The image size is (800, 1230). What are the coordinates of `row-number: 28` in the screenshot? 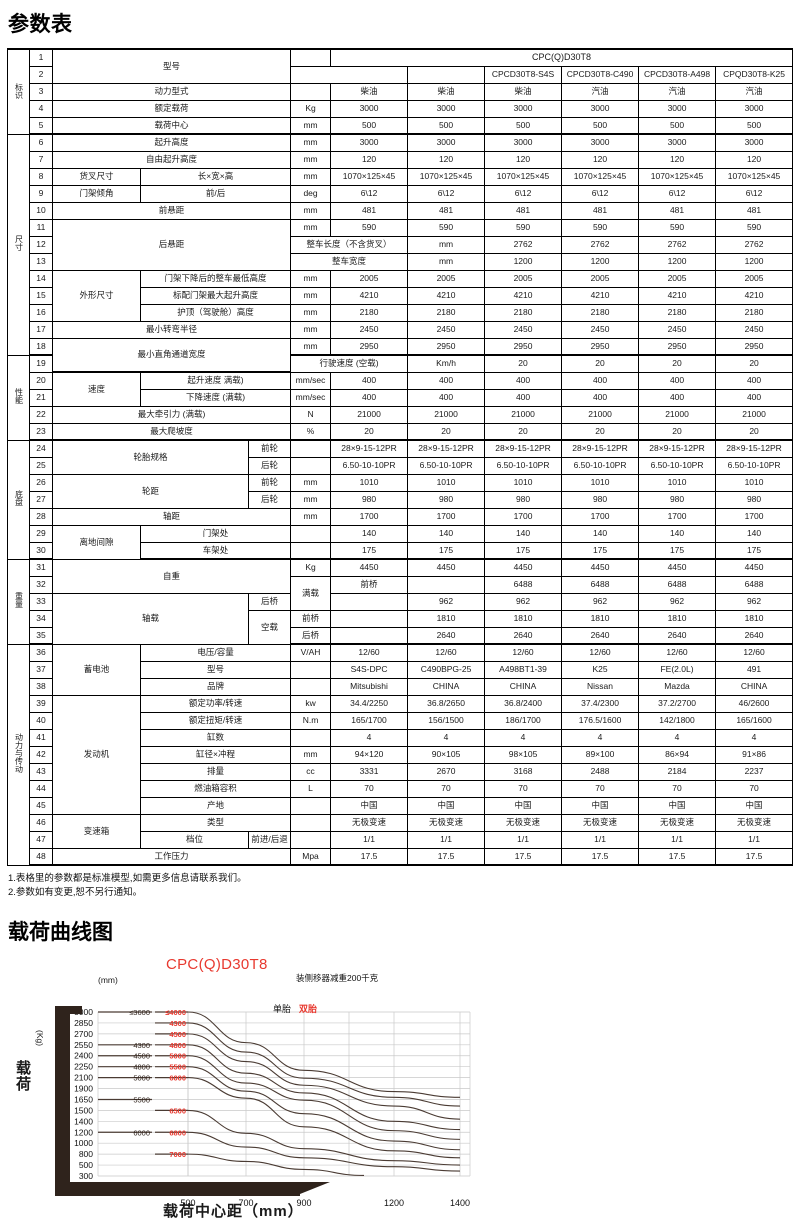 It's located at (41, 516).